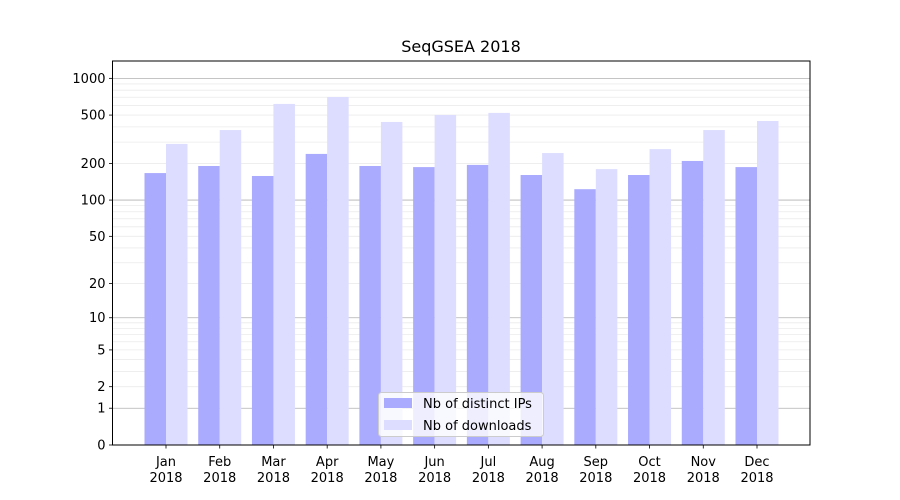 The image size is (900, 500). Describe the element at coordinates (101, 387) in the screenshot. I see `y-tick-label: 2` at that location.